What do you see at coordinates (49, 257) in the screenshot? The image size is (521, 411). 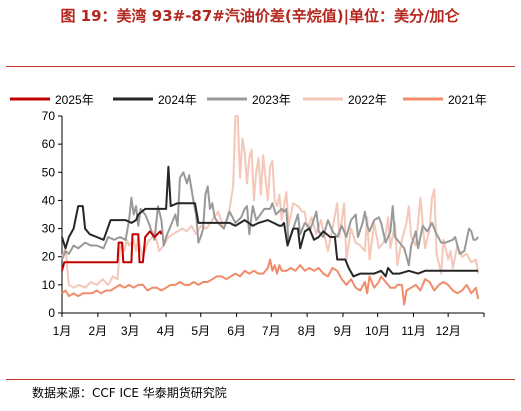 I see `y-tick-label: 20` at bounding box center [49, 257].